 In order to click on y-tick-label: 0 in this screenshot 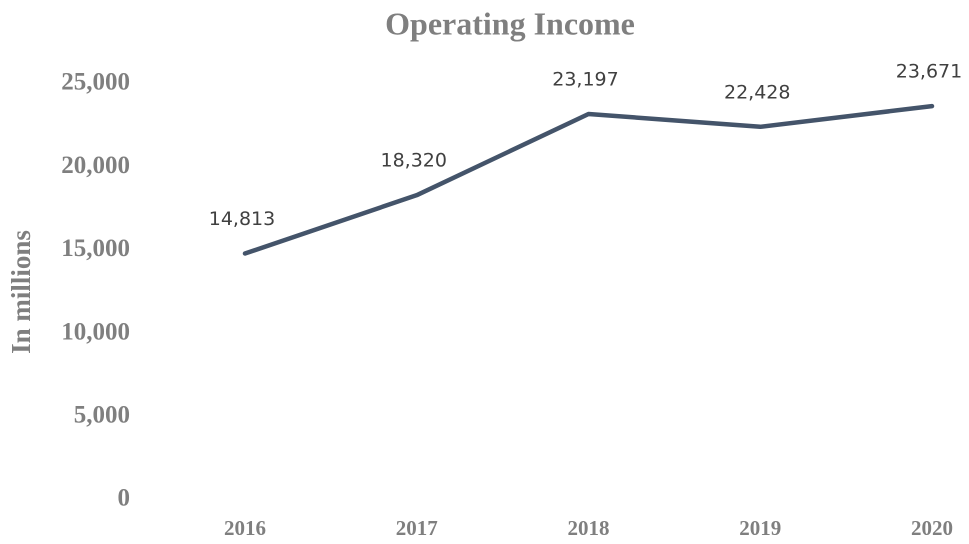, I will do `click(124, 498)`.